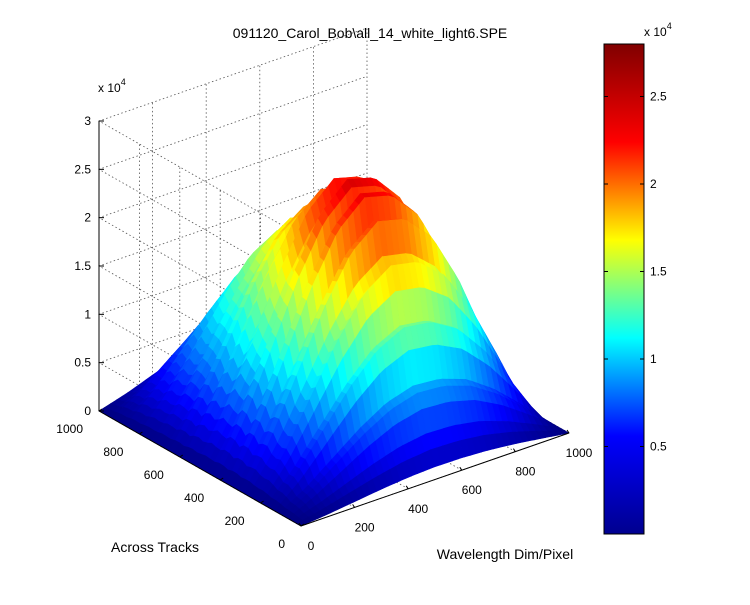 The height and width of the screenshot is (605, 750). What do you see at coordinates (624, 289) in the screenshot?
I see `colorbar-gradient` at bounding box center [624, 289].